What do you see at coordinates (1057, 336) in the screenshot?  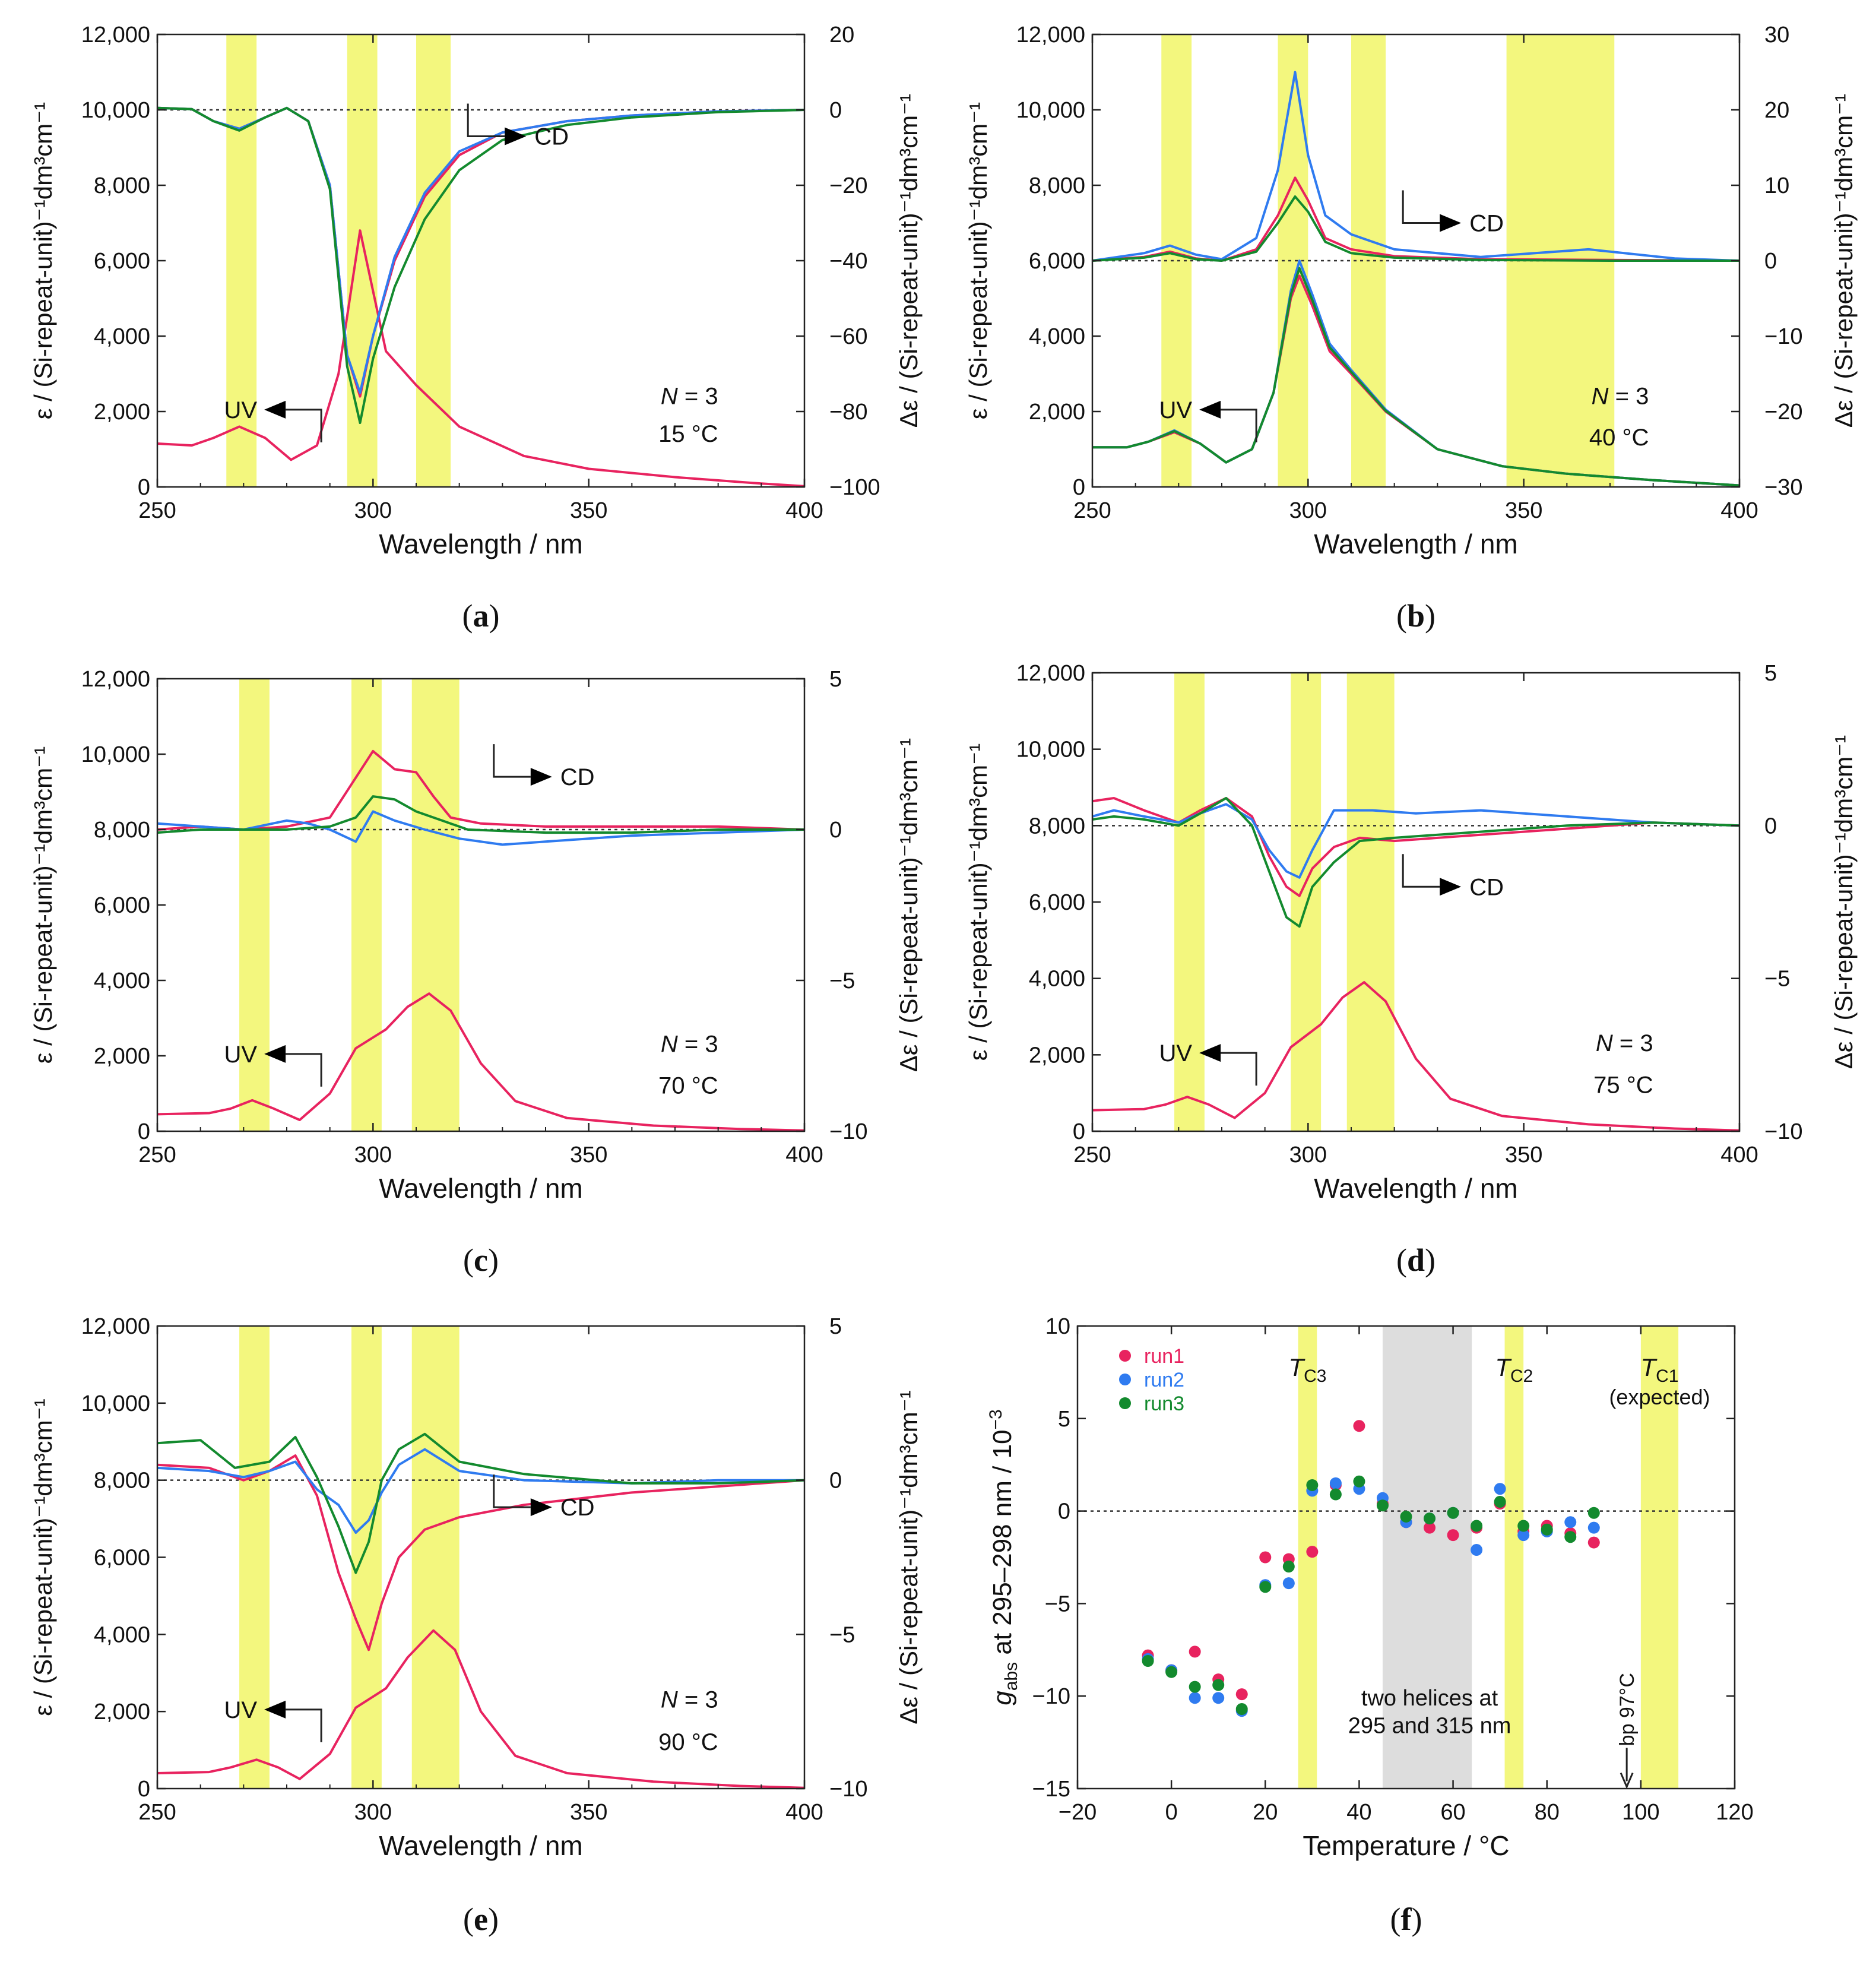 I see `y-left-tick-label: 4,000` at bounding box center [1057, 336].